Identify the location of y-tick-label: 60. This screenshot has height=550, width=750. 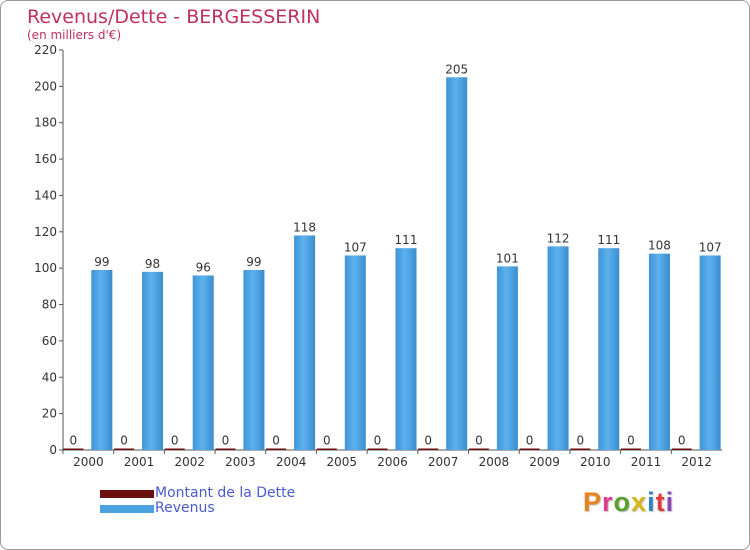
(49, 341).